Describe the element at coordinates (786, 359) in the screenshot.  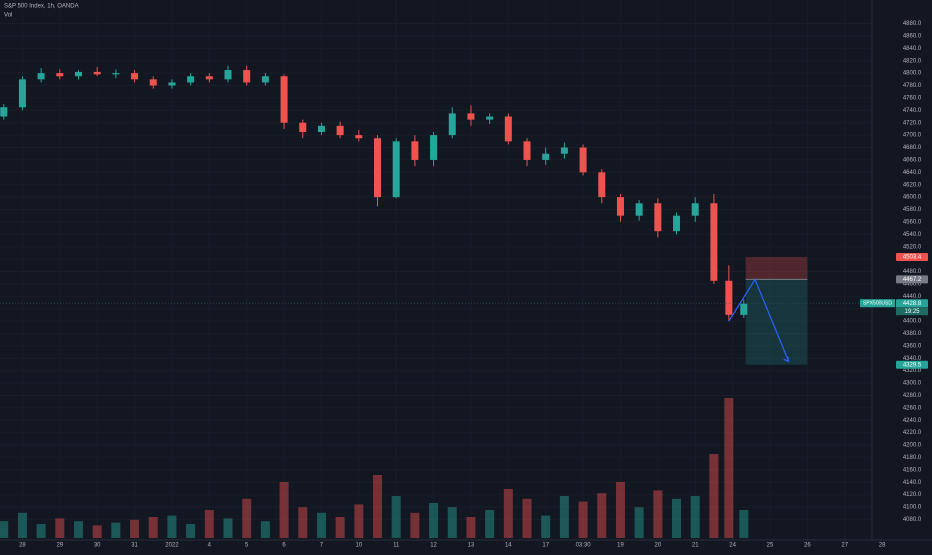
I see `arrow-head` at that location.